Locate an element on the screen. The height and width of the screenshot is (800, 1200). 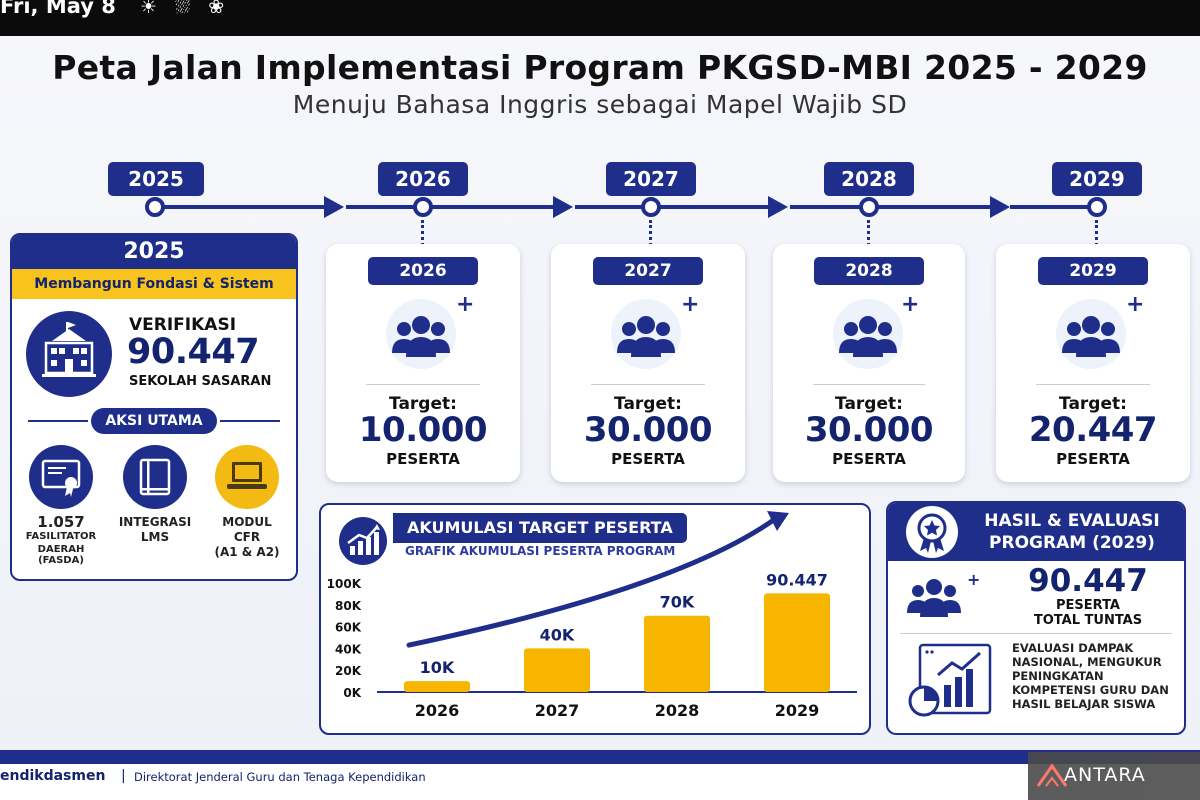
timeline-year-2026: 2026 is located at coordinates (423, 179).